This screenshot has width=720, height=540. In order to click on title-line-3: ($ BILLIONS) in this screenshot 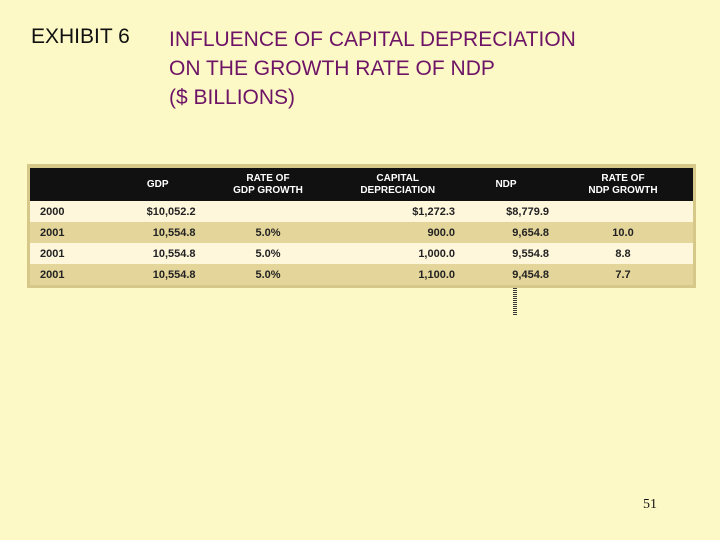, I will do `click(232, 97)`.